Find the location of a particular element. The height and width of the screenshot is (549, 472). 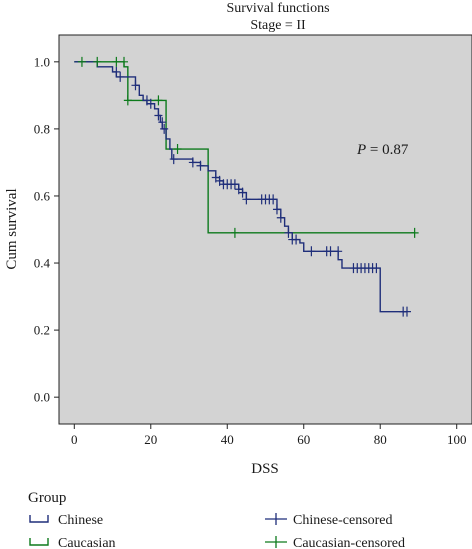

x-tick-label: 20 is located at coordinates (150, 439).